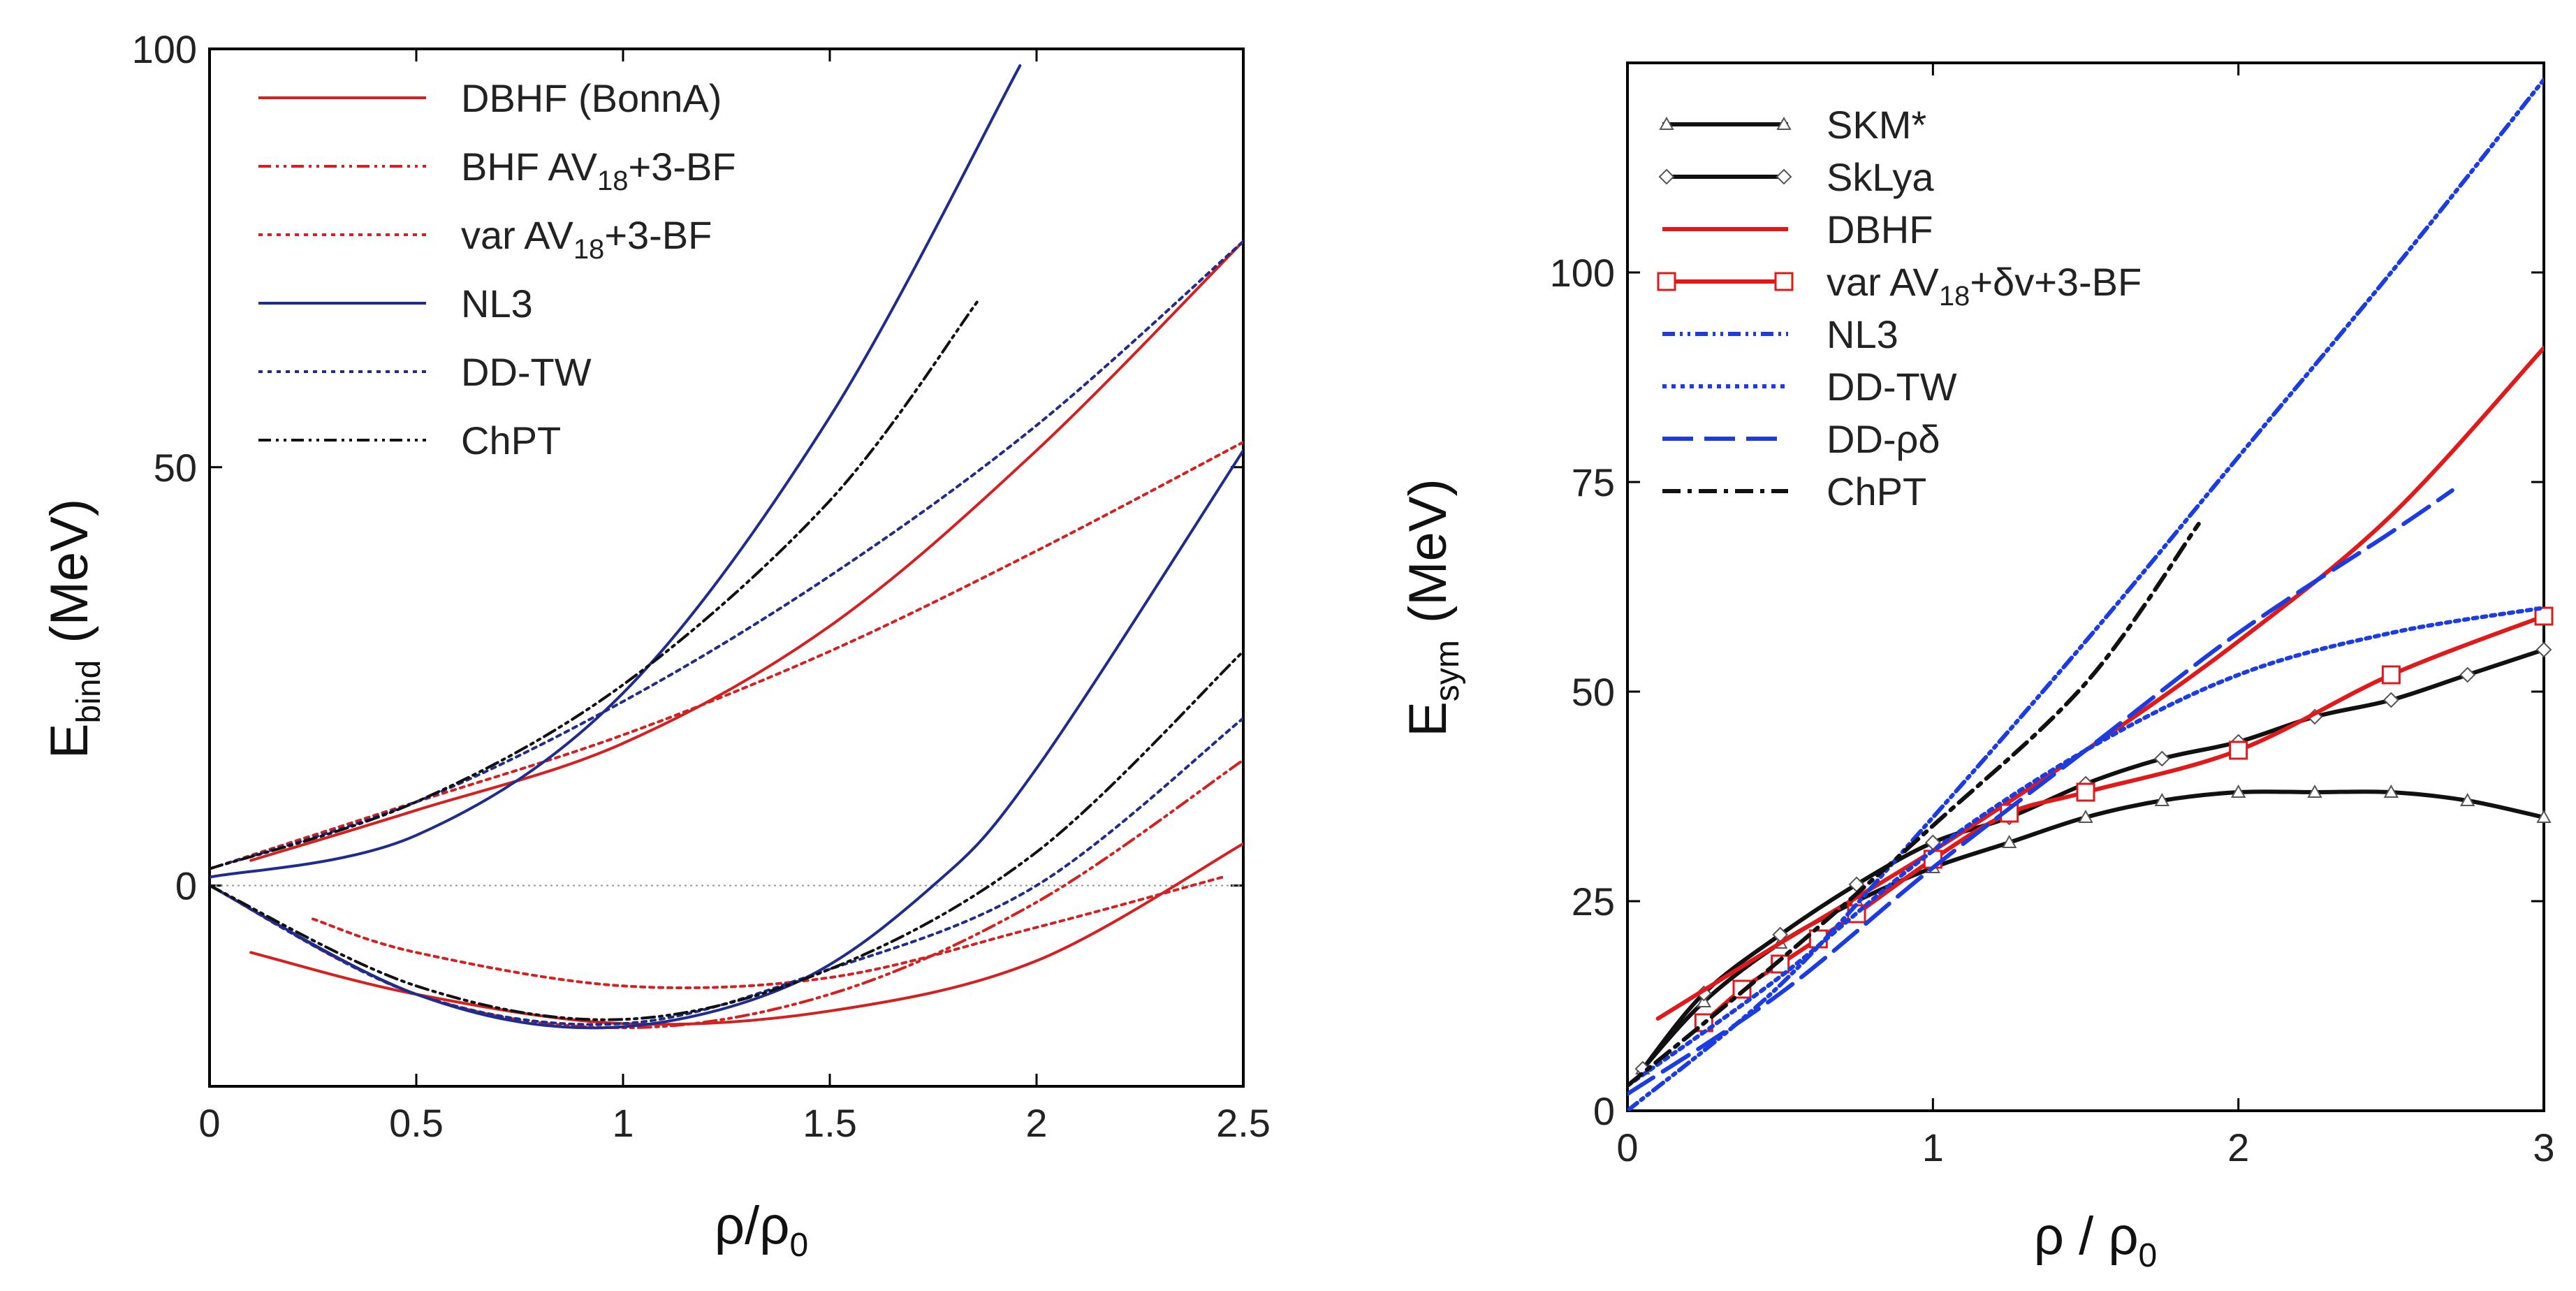 The width and height of the screenshot is (2576, 1291). Describe the element at coordinates (598, 170) in the screenshot. I see `left-legend-label: BHF AV18+3-BF` at that location.